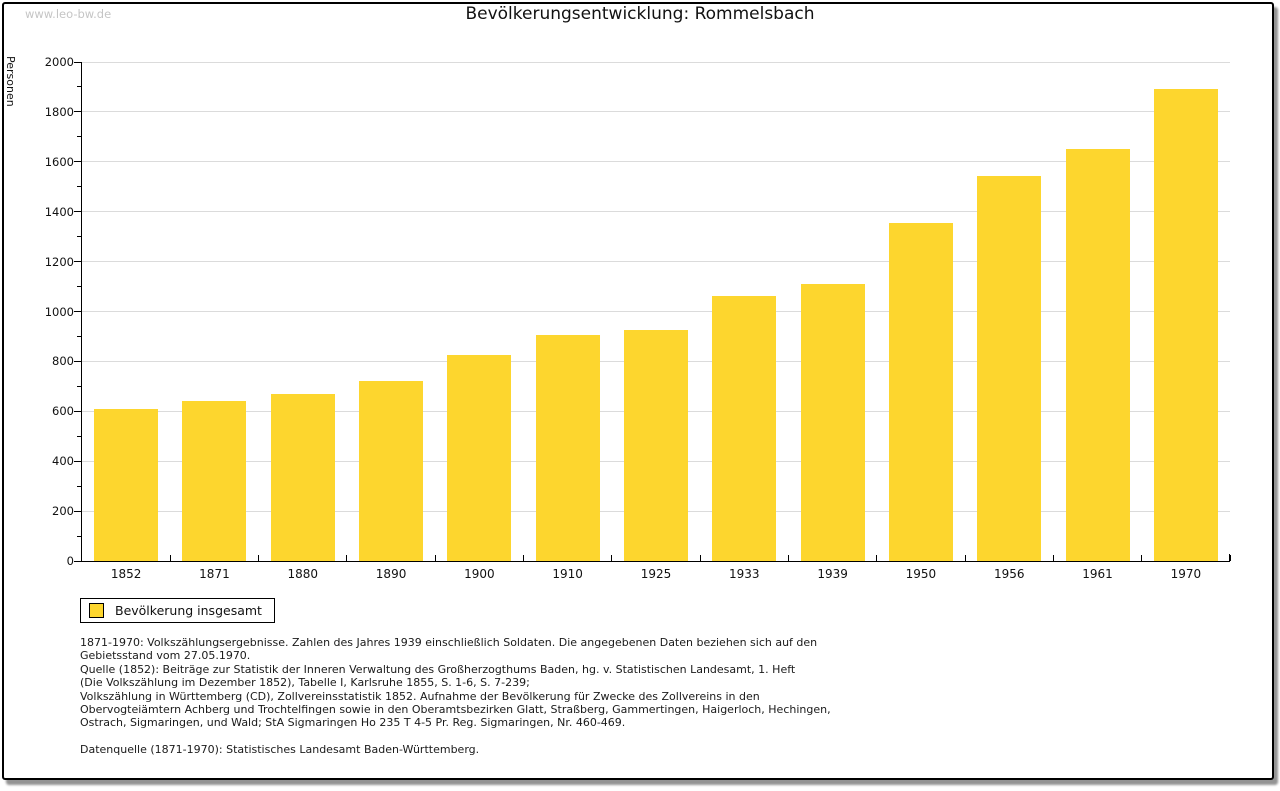  I want to click on y-tick-label: 1000, so click(59, 311).